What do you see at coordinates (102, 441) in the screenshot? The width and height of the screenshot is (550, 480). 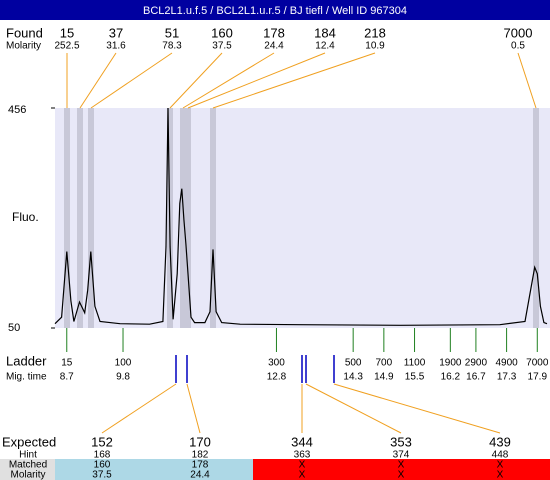 I see `expected-size: 152` at bounding box center [102, 441].